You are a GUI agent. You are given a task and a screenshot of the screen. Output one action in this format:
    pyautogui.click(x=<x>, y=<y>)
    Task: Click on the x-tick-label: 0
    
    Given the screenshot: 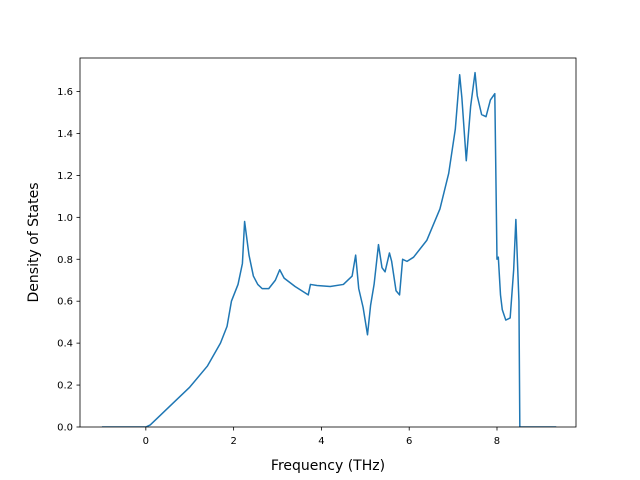 What is the action you would take?
    pyautogui.click(x=146, y=441)
    